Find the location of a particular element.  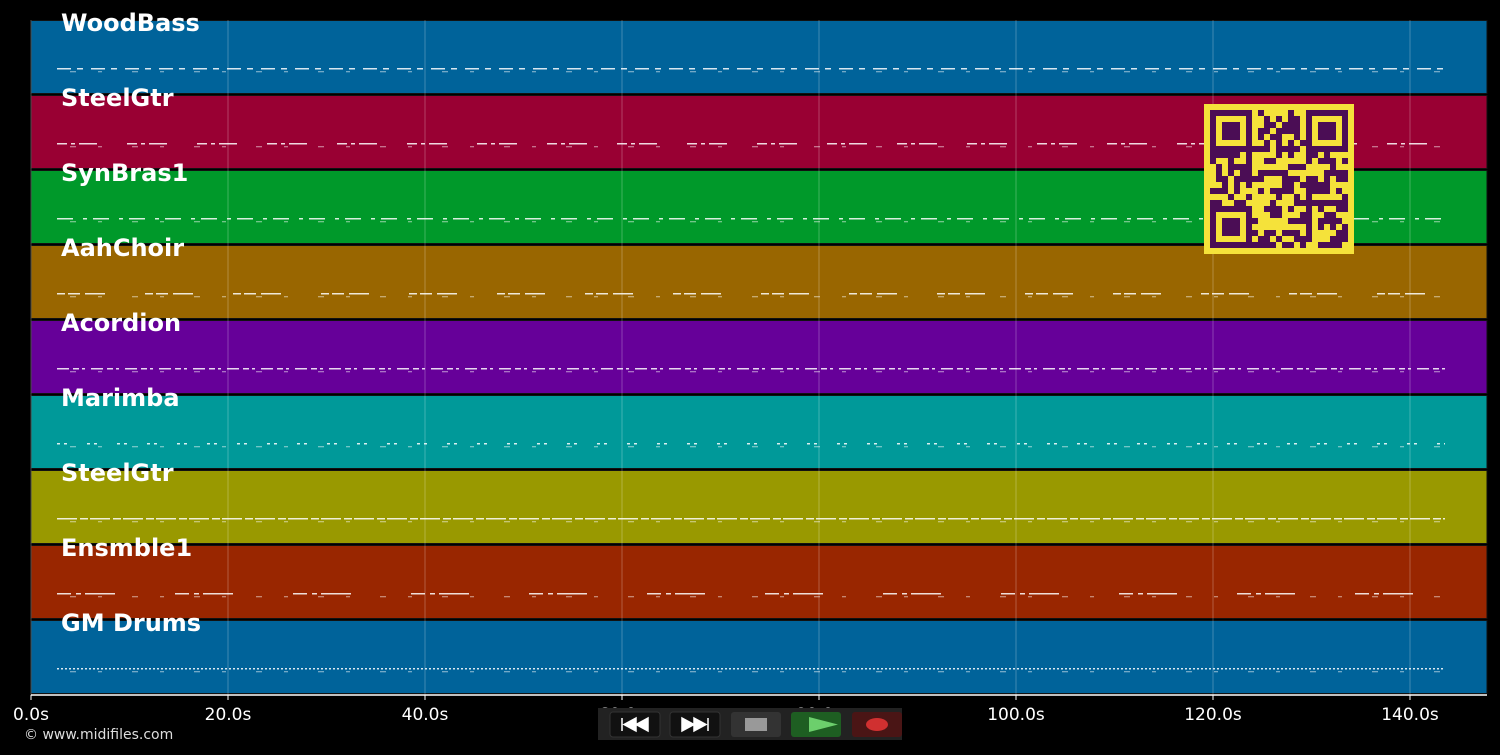

track-label: WoodBass is located at coordinates (130, 23).